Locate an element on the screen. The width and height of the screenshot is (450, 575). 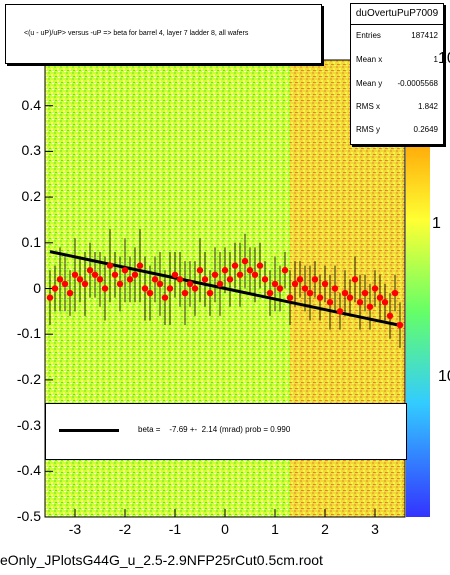
stat-label: Entries is located at coordinates (368, 35).